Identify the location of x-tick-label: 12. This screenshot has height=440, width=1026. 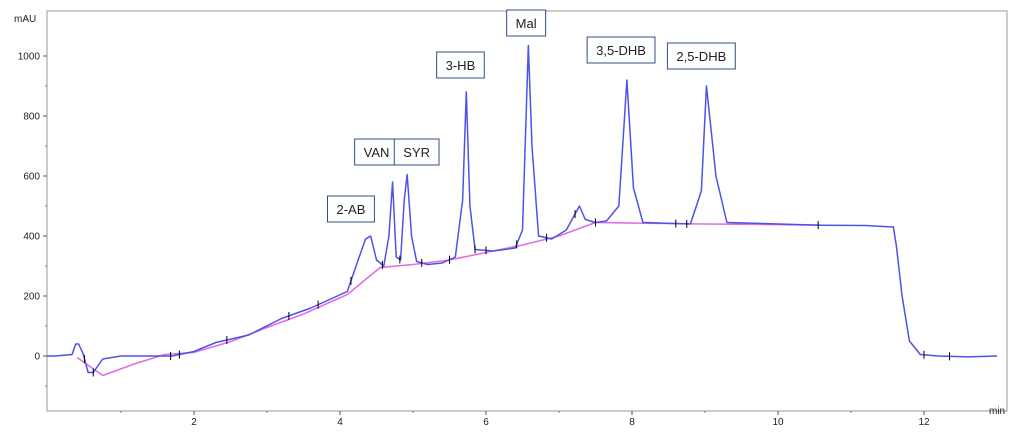
(924, 422).